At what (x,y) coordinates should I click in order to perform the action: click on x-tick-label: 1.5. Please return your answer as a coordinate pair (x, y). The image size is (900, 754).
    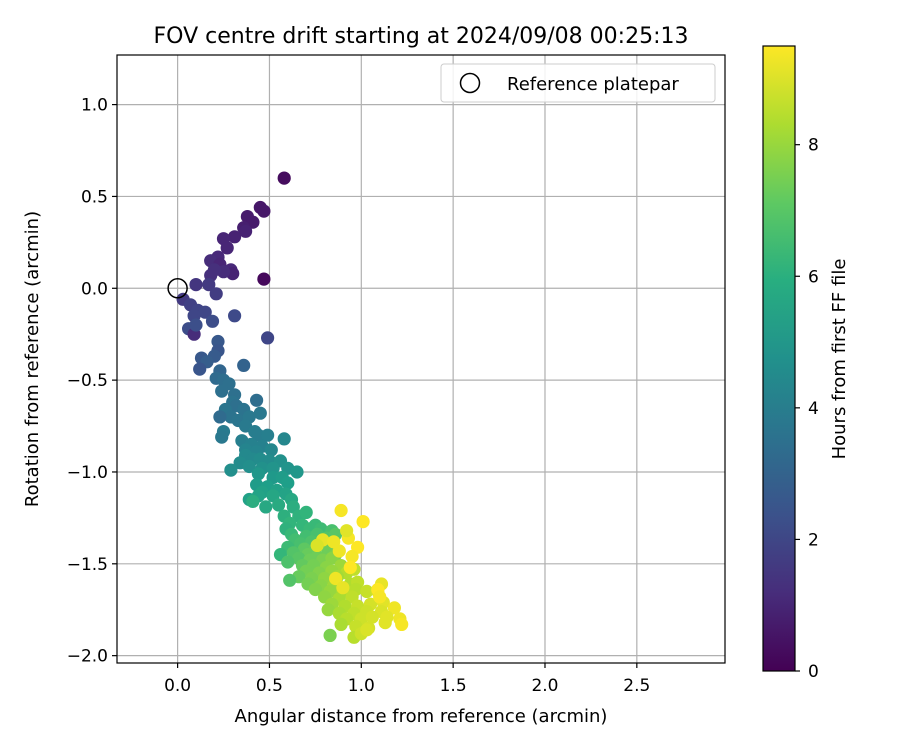
    Looking at the image, I should click on (453, 686).